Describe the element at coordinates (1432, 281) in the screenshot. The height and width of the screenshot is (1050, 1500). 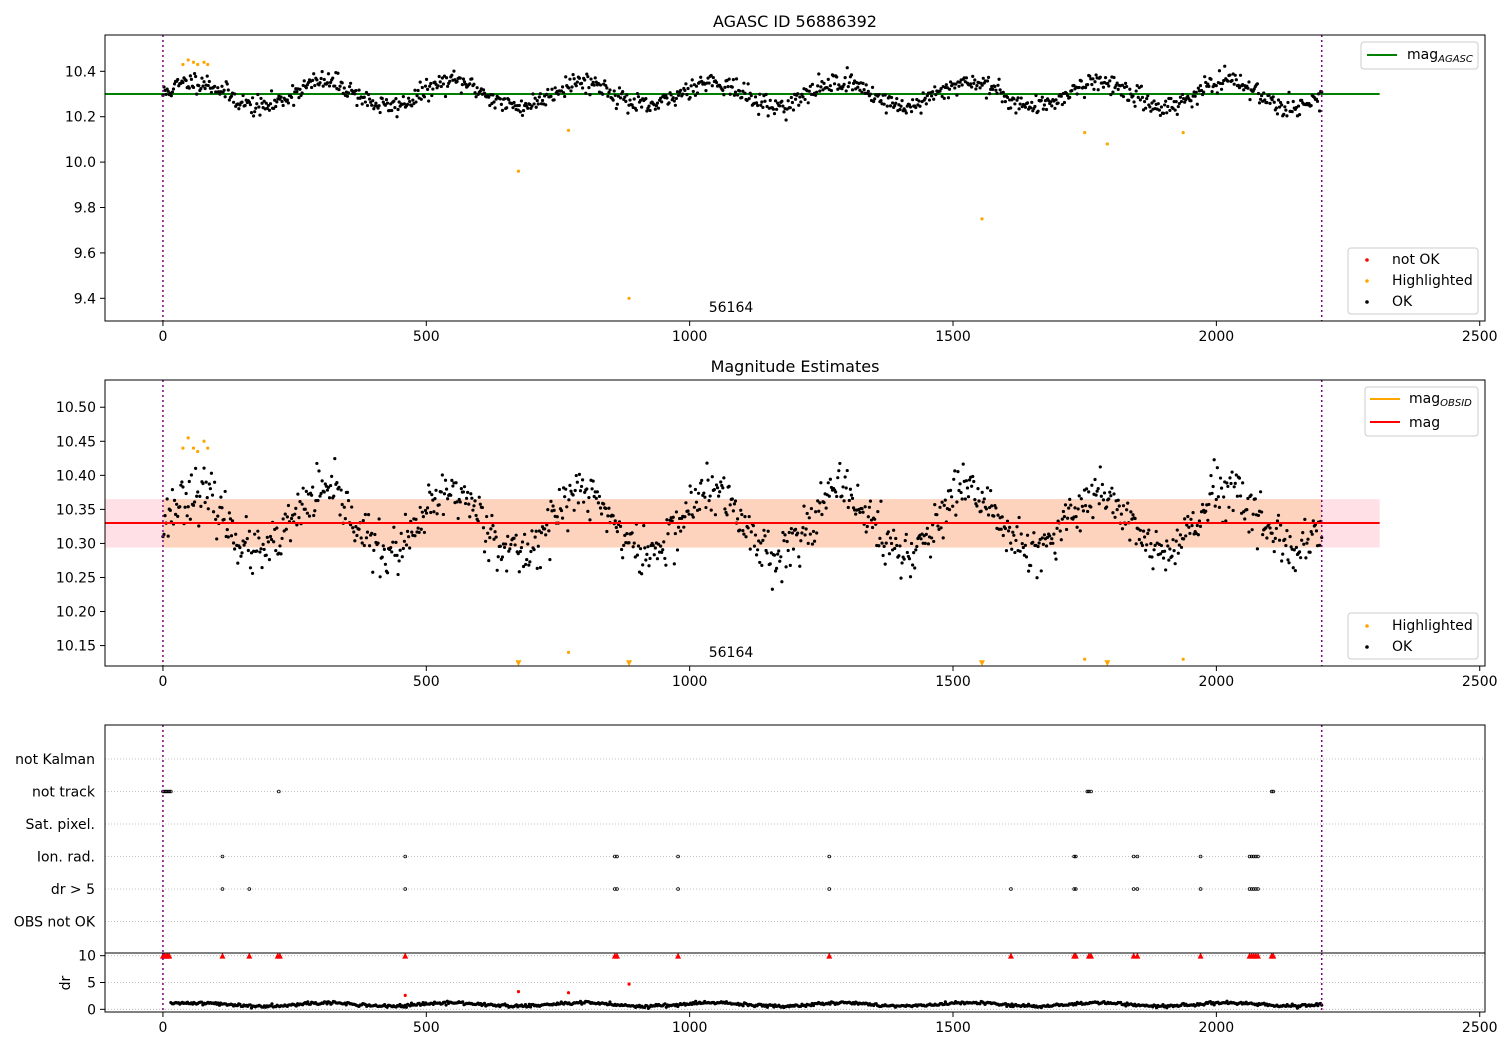
I see `legend-label-highlighted: Highlighted` at that location.